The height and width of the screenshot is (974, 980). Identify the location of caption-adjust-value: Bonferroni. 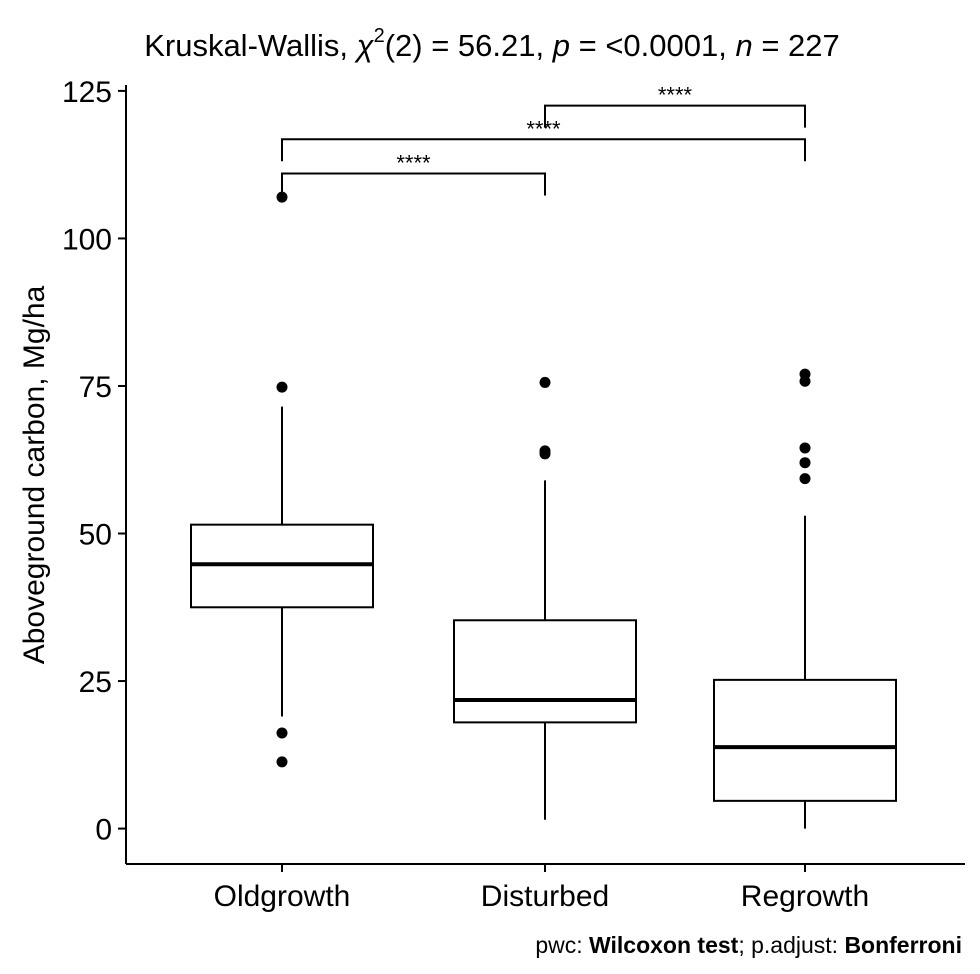
(903, 945).